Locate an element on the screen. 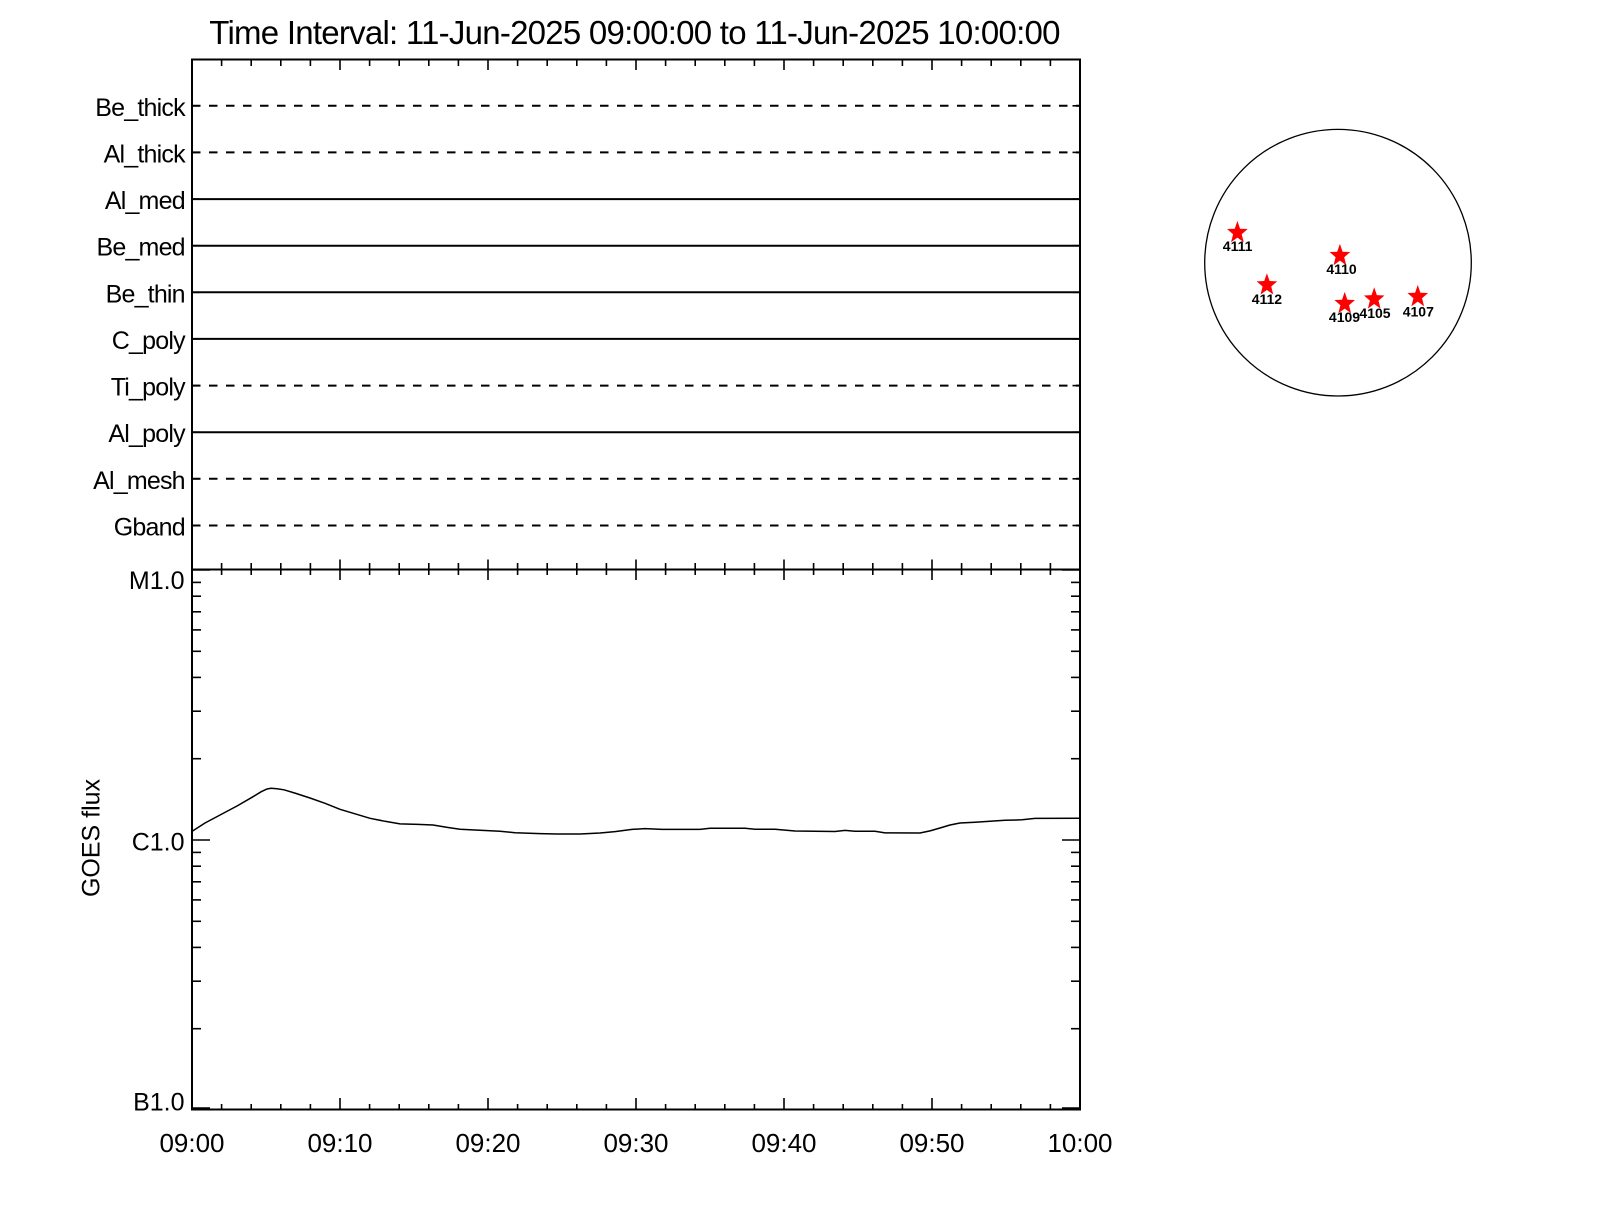 The width and height of the screenshot is (1600, 1205). svg-text: Al_poly is located at coordinates (147, 434).